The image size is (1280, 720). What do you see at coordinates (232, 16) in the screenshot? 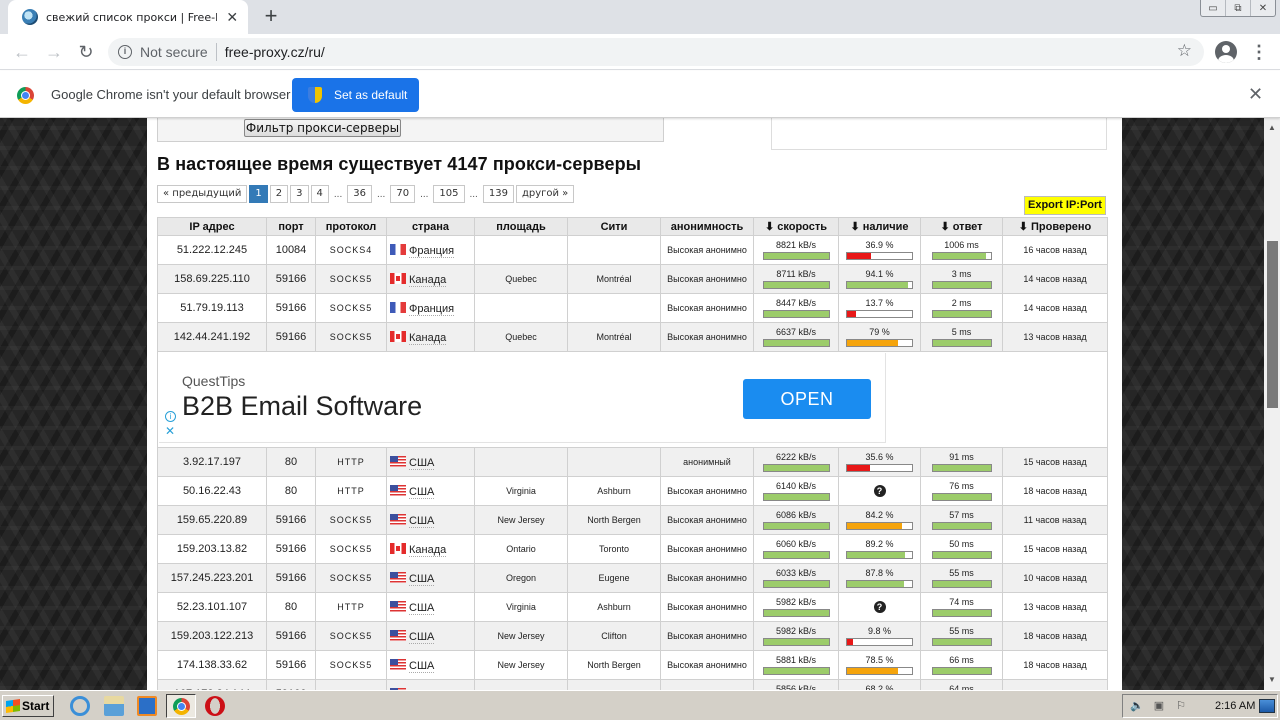
I see `tab-close-icon: ✕` at bounding box center [232, 16].